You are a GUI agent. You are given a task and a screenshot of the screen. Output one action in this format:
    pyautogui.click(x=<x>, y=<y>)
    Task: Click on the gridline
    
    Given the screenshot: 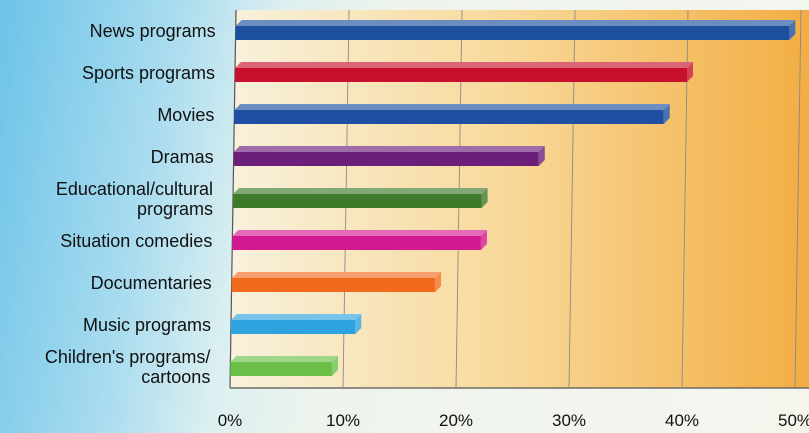 What is the action you would take?
    pyautogui.click(x=798, y=199)
    